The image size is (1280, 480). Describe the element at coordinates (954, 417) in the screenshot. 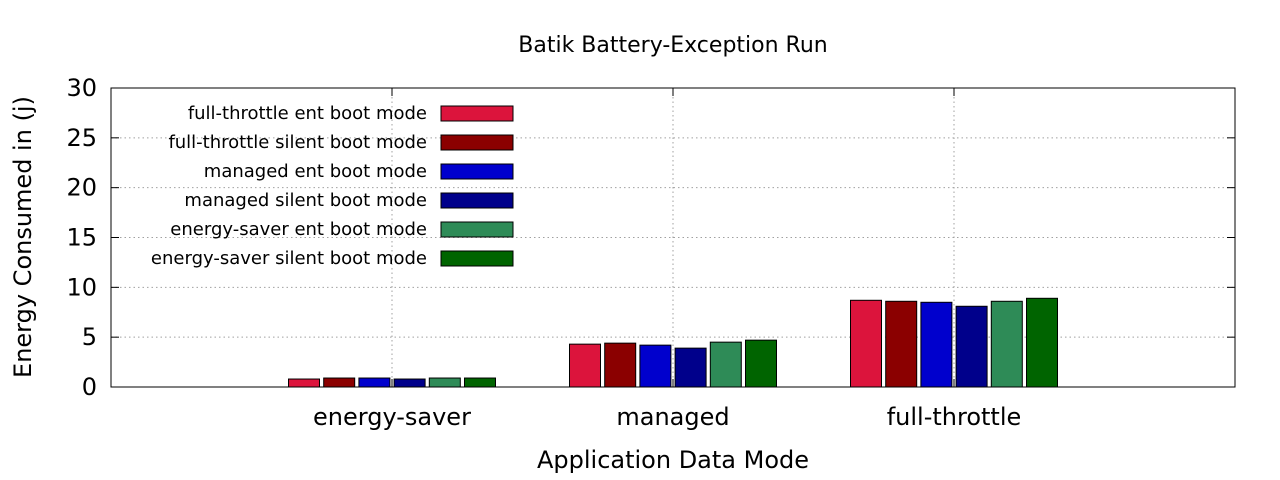

I see `x-tick-label: full-throttle` at that location.